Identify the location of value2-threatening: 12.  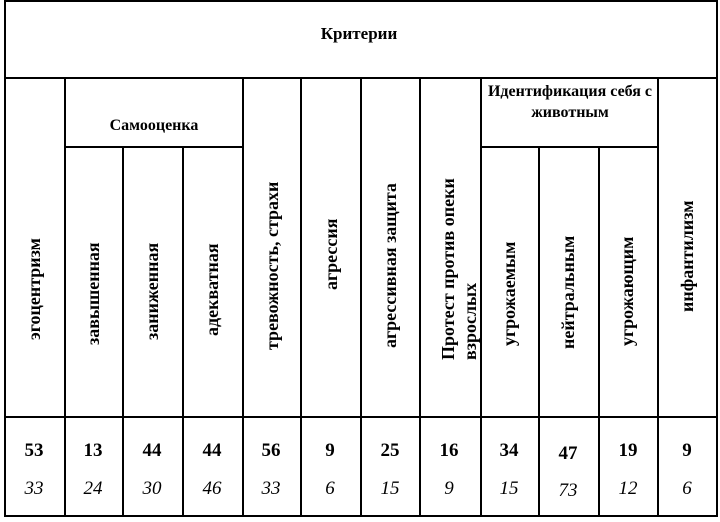
(628, 488).